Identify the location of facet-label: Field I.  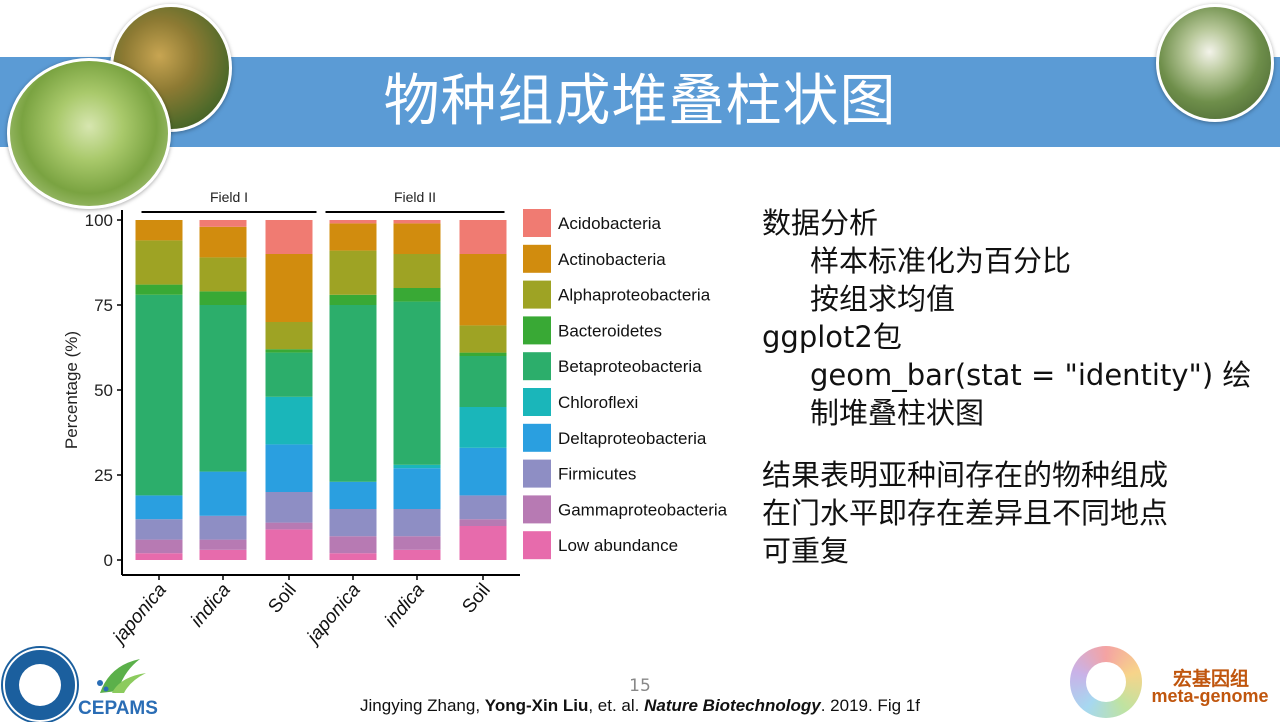
(229, 197).